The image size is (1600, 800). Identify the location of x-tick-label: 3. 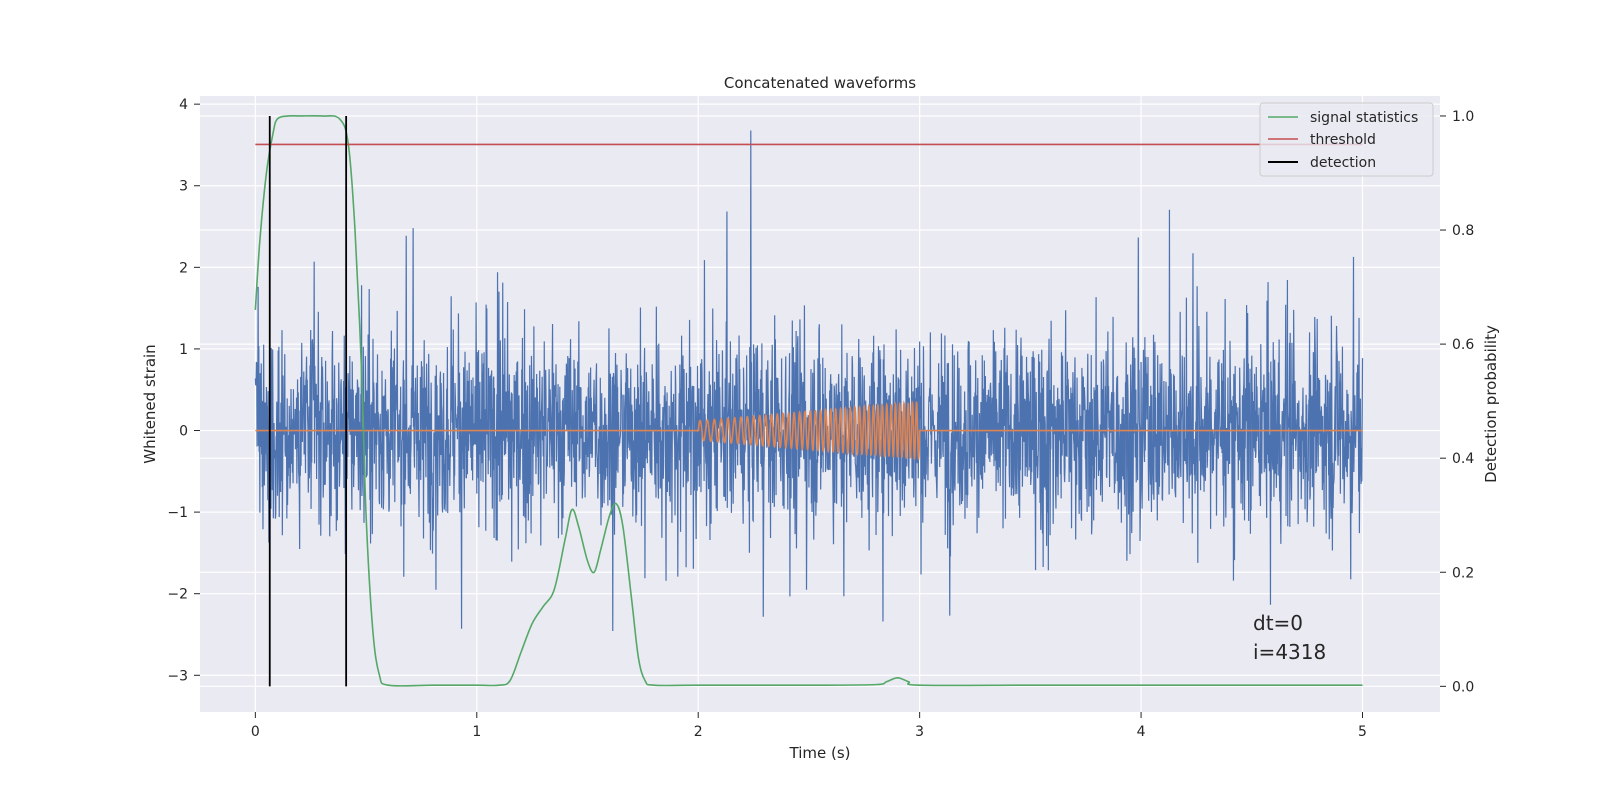
(919, 732).